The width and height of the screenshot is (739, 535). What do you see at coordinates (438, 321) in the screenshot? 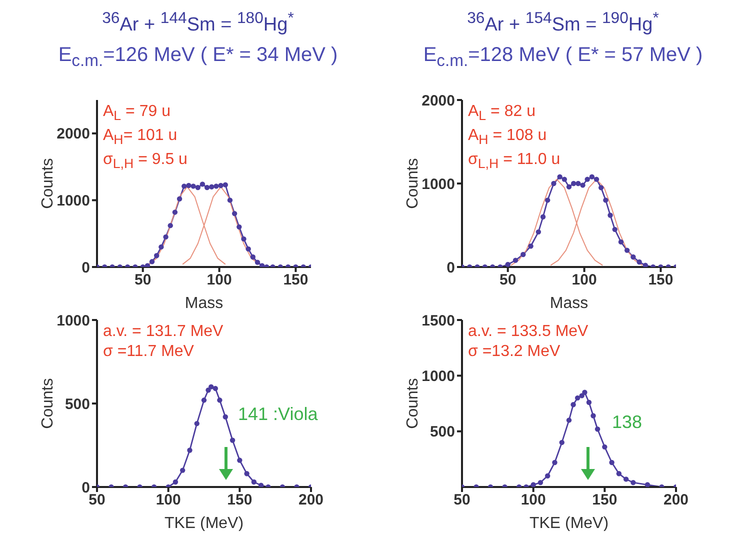
I see `y-tick-label: 1500` at bounding box center [438, 321].